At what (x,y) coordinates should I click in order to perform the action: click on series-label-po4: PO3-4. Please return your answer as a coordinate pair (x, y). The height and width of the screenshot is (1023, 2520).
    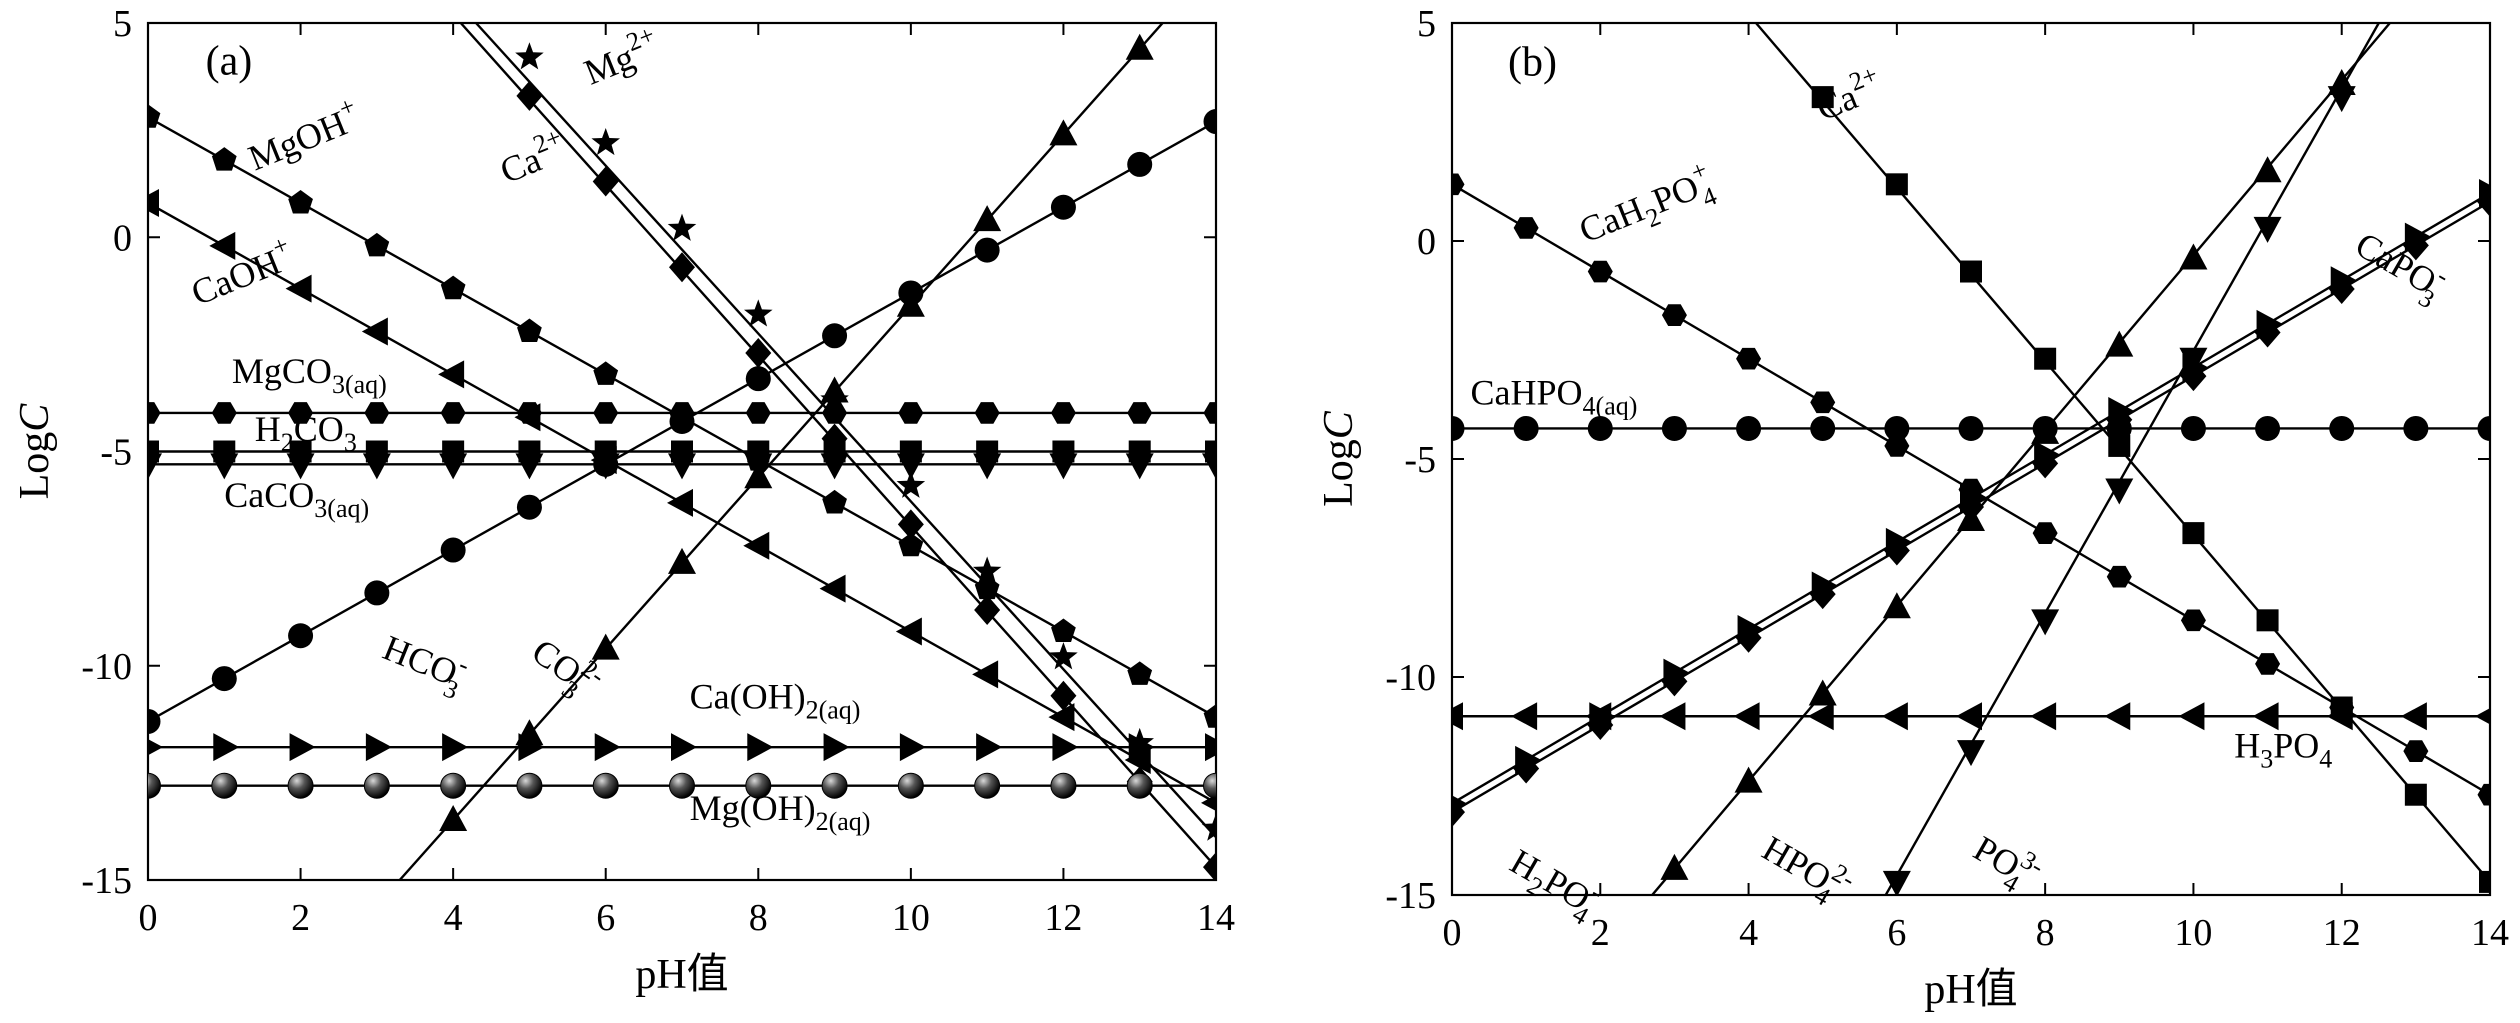
    Looking at the image, I should click on (2005, 863).